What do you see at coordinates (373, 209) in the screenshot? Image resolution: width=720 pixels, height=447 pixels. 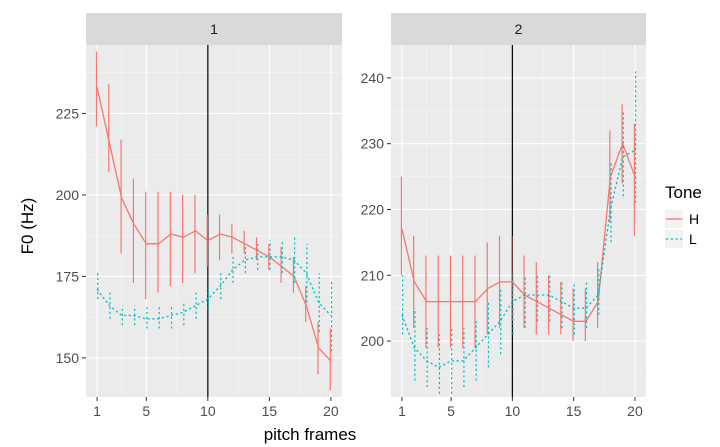 I see `y-tick-label: 220` at bounding box center [373, 209].